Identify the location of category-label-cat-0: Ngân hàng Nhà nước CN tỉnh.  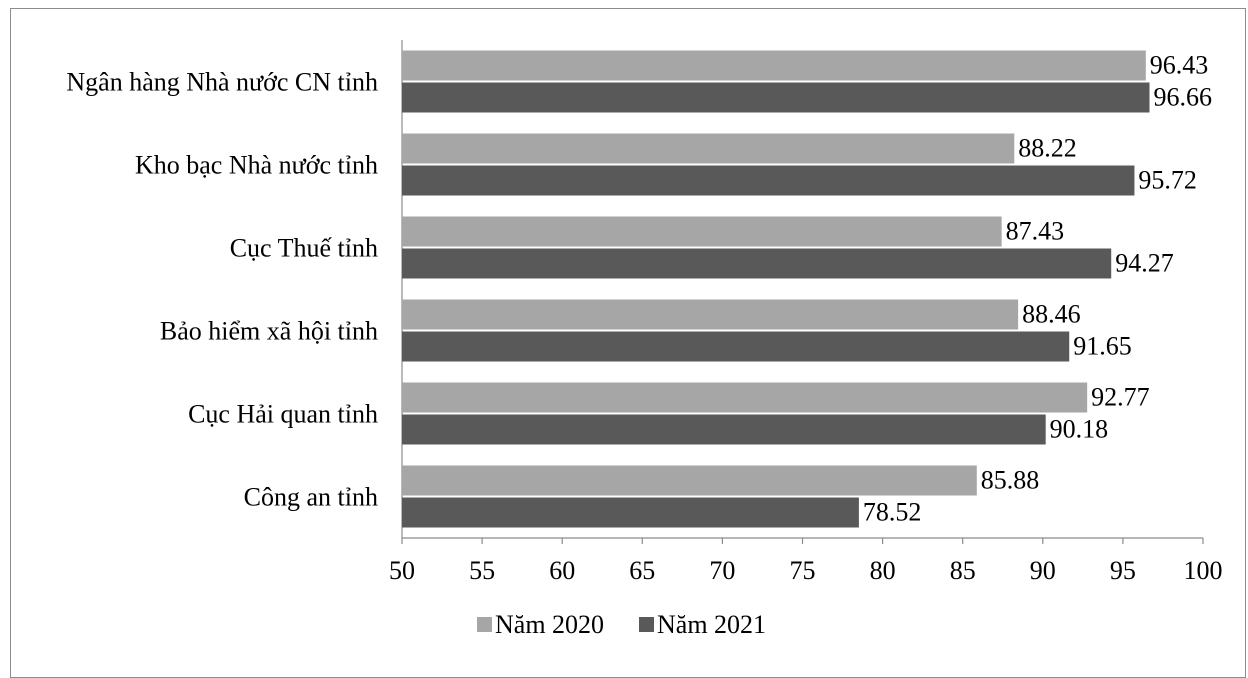
(222, 82).